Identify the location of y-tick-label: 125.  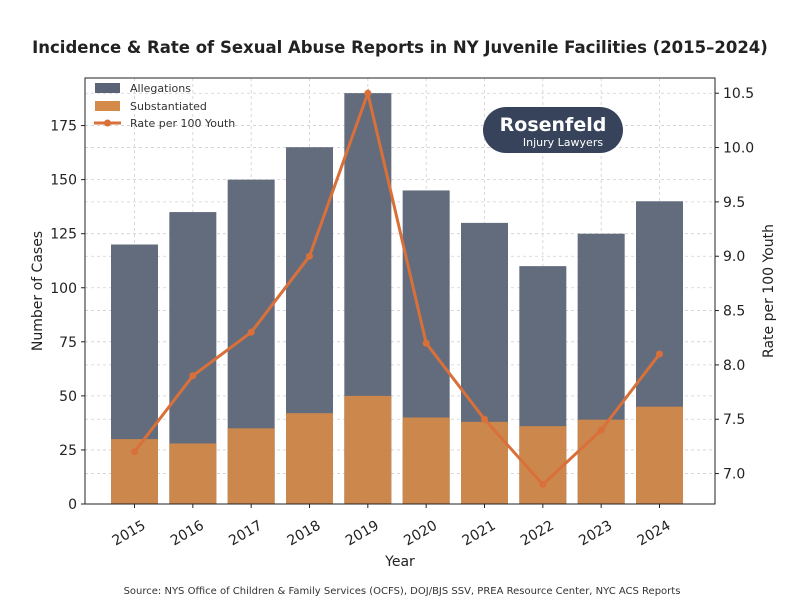
(63, 235).